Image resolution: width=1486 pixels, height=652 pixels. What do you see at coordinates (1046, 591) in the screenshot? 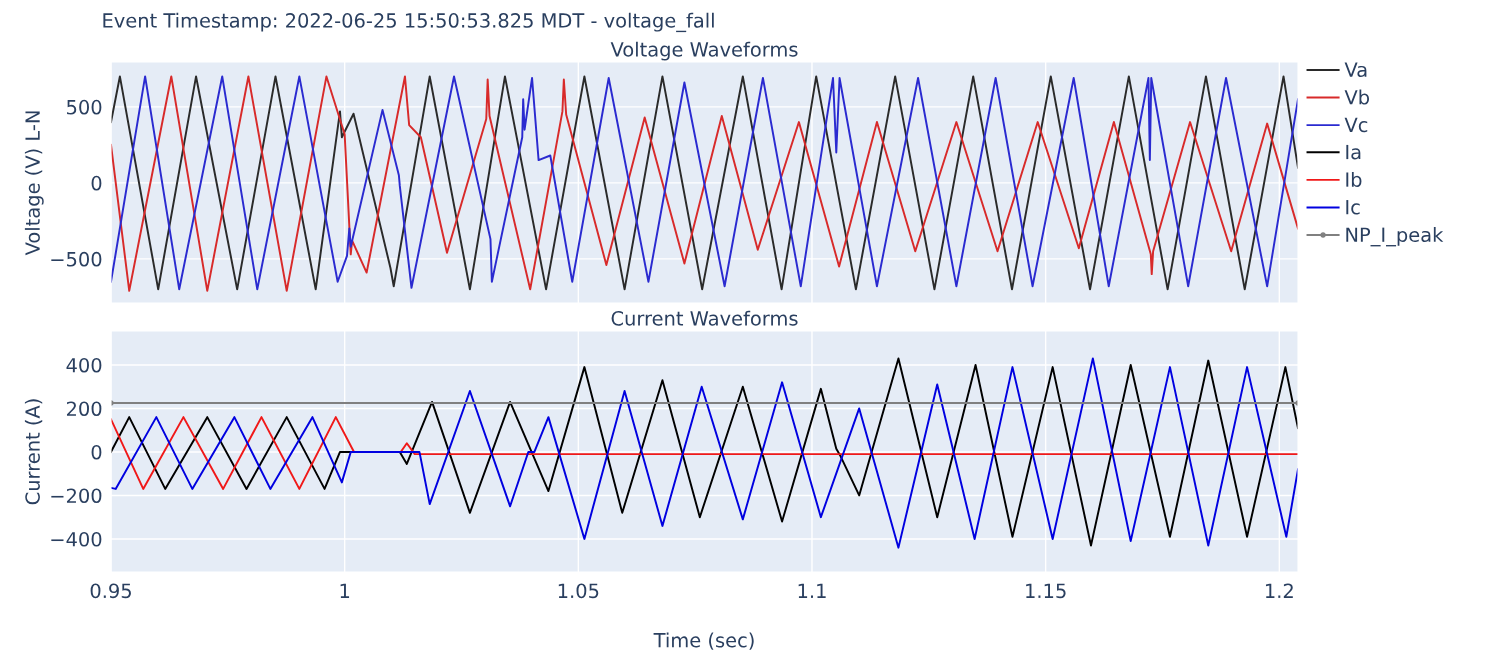
I see `x-tick-label: 1.15` at bounding box center [1046, 591].